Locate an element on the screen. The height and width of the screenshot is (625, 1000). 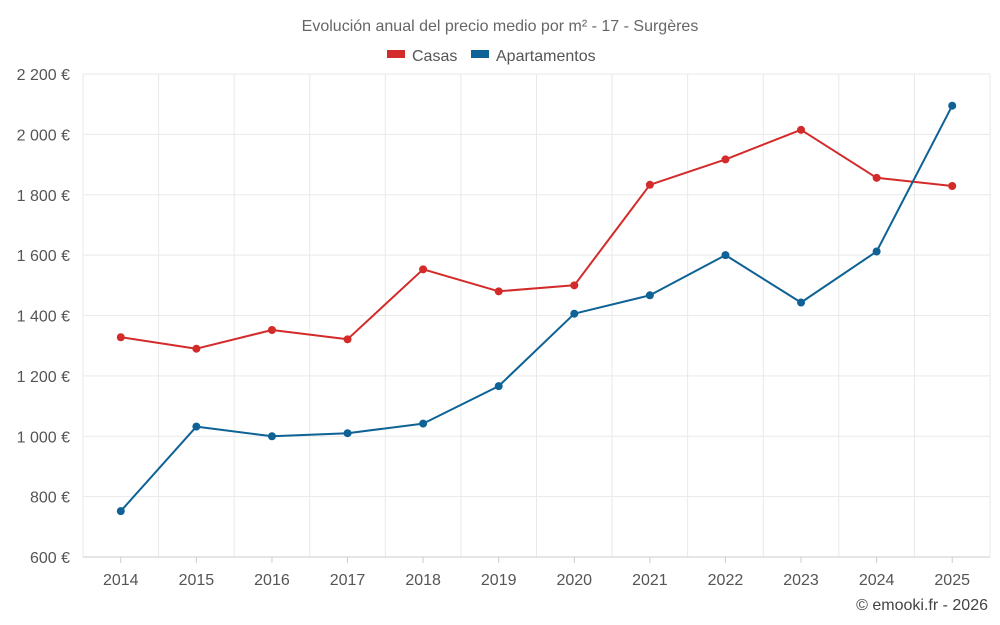
x-tick-label: 2015 is located at coordinates (197, 580).